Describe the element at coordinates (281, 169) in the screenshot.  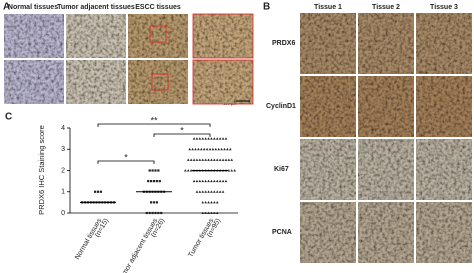
I see `row-header: Ki67` at that location.